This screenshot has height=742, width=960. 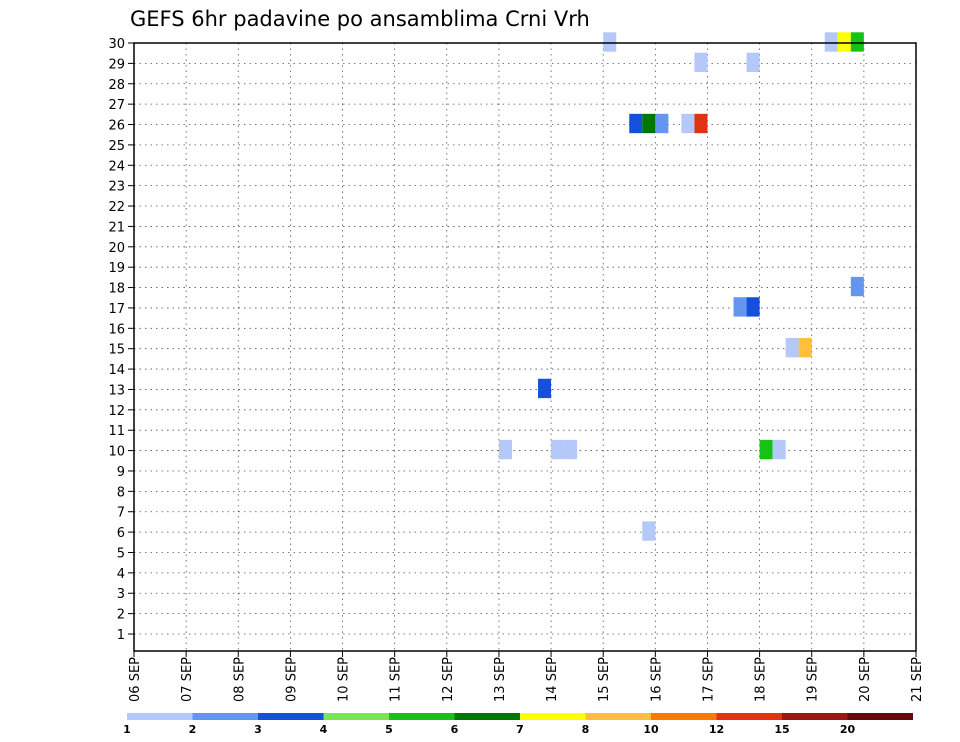 I want to click on legend-label: 1, so click(x=127, y=729).